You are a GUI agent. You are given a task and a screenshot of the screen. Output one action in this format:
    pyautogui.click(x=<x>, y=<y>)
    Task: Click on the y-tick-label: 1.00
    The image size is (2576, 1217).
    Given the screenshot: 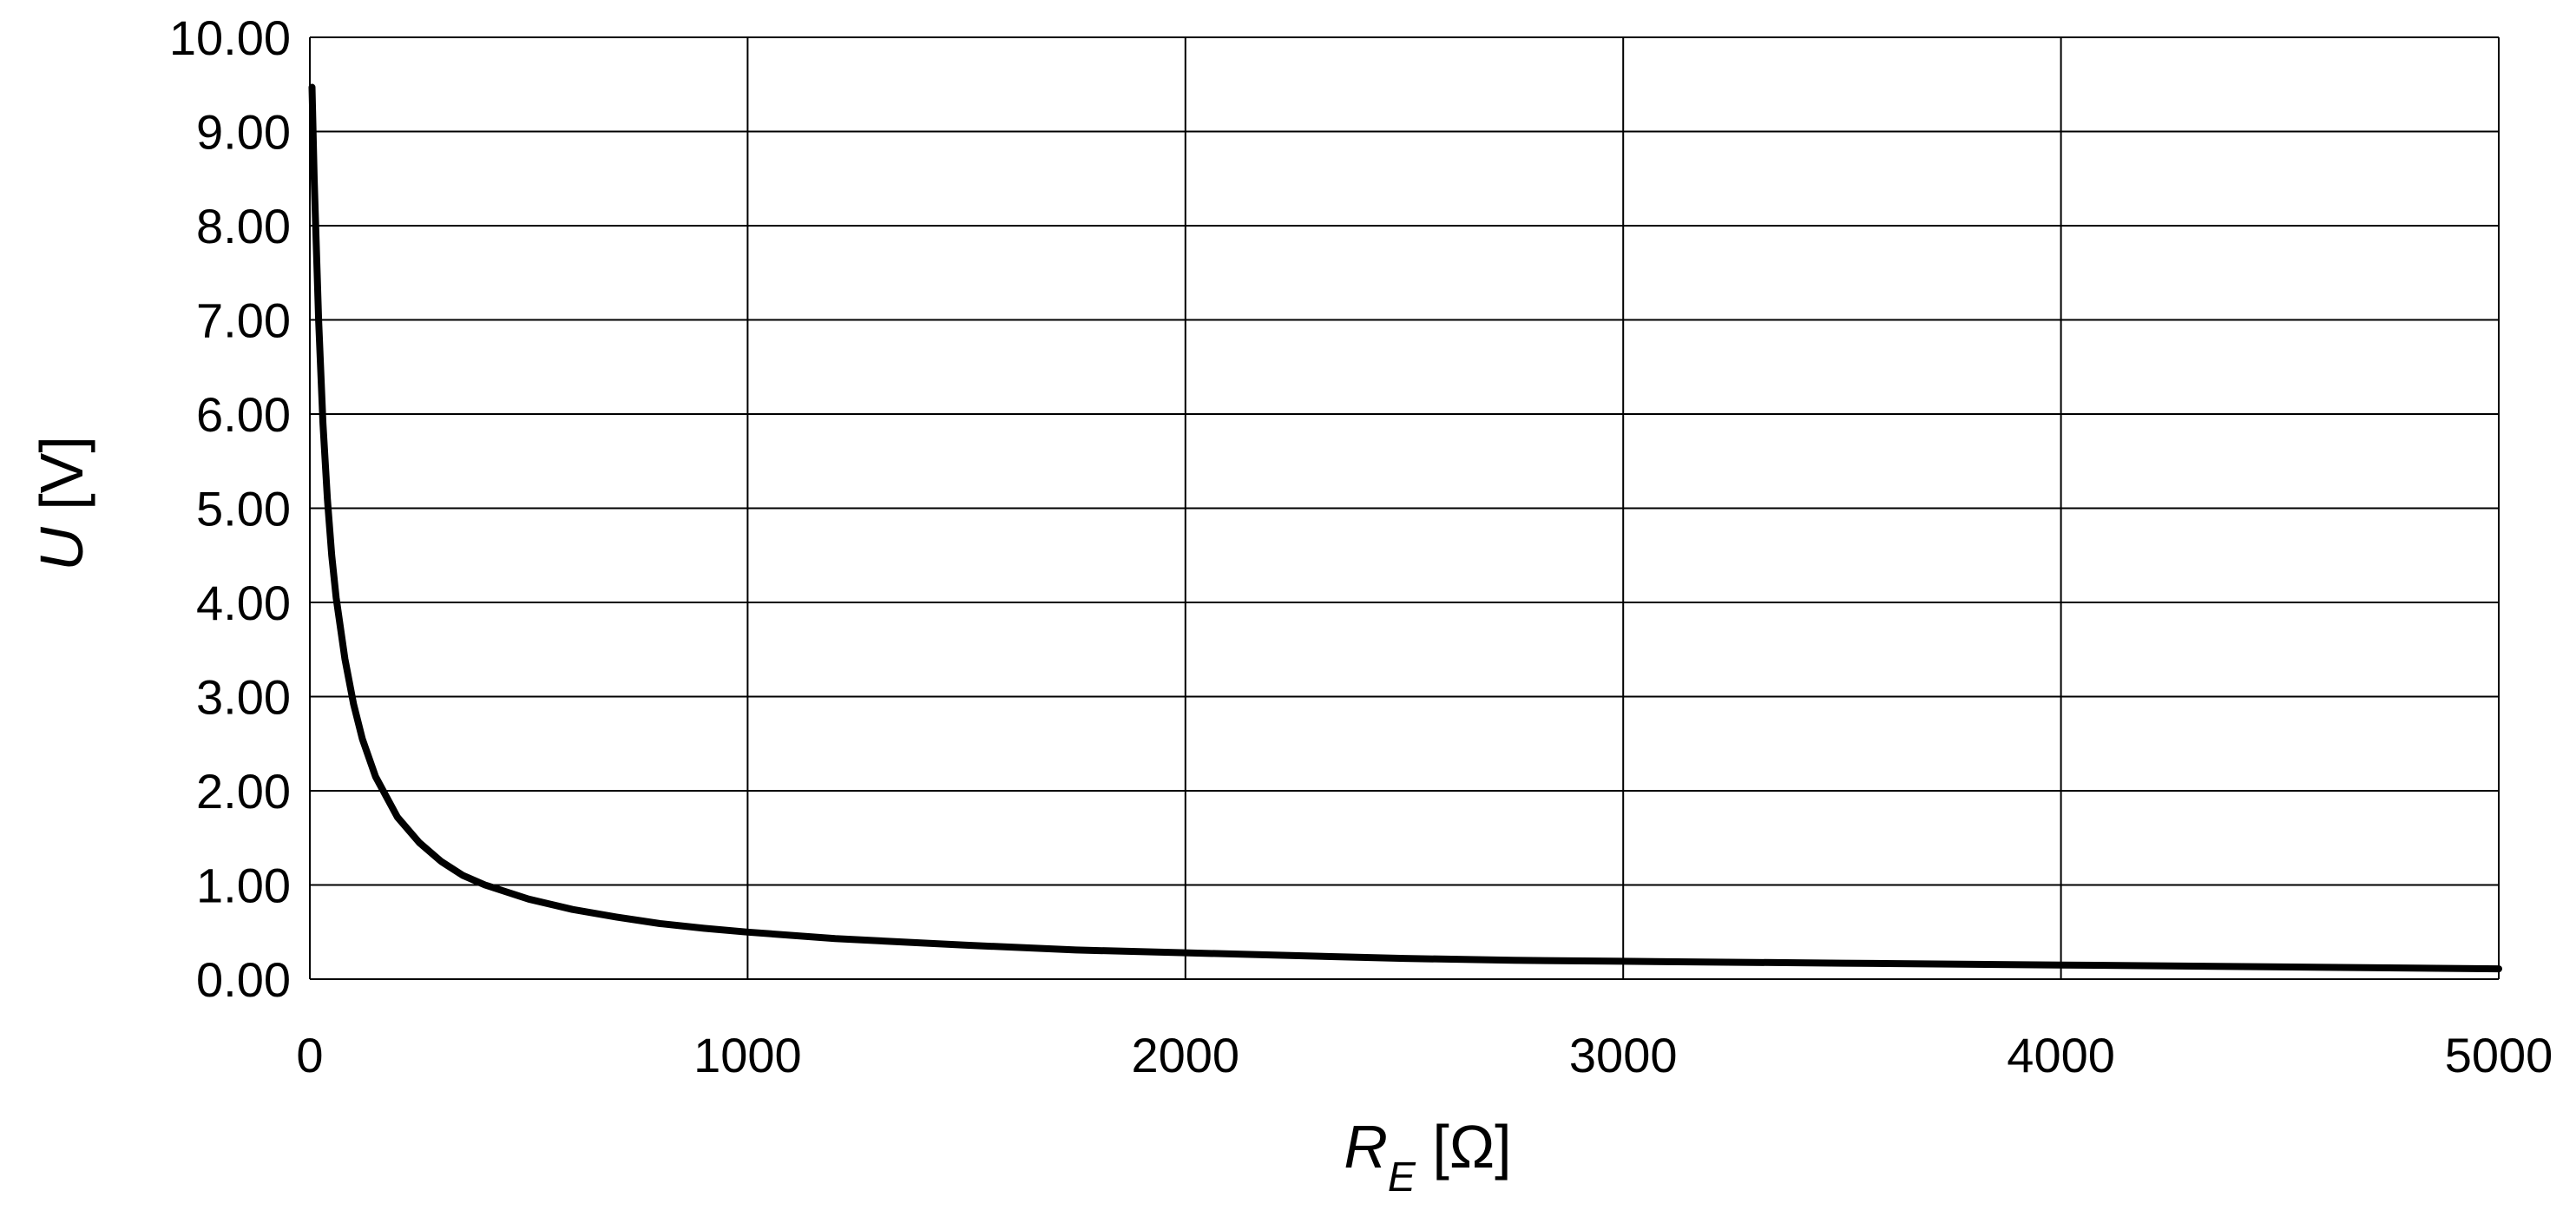 What is the action you would take?
    pyautogui.click(x=243, y=885)
    